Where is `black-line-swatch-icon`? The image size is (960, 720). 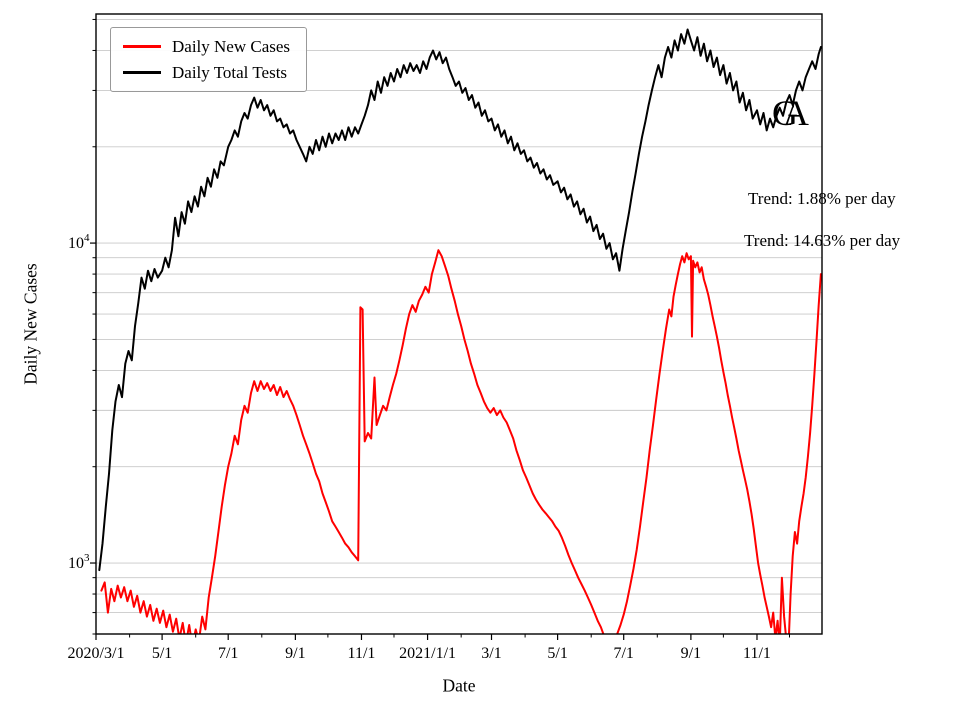
black-line-swatch-icon is located at coordinates (142, 72).